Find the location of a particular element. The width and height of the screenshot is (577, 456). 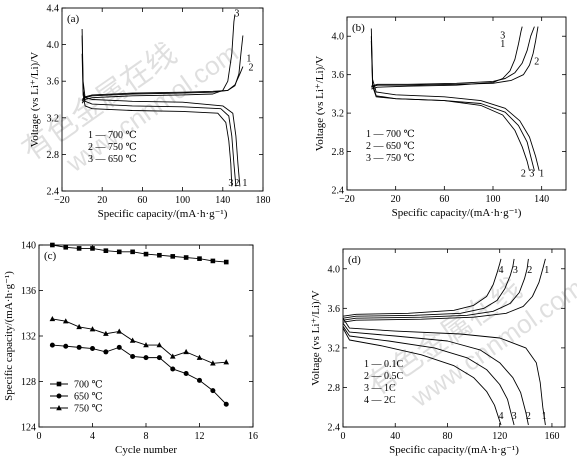

legend-marker-triangle is located at coordinates (59, 408).